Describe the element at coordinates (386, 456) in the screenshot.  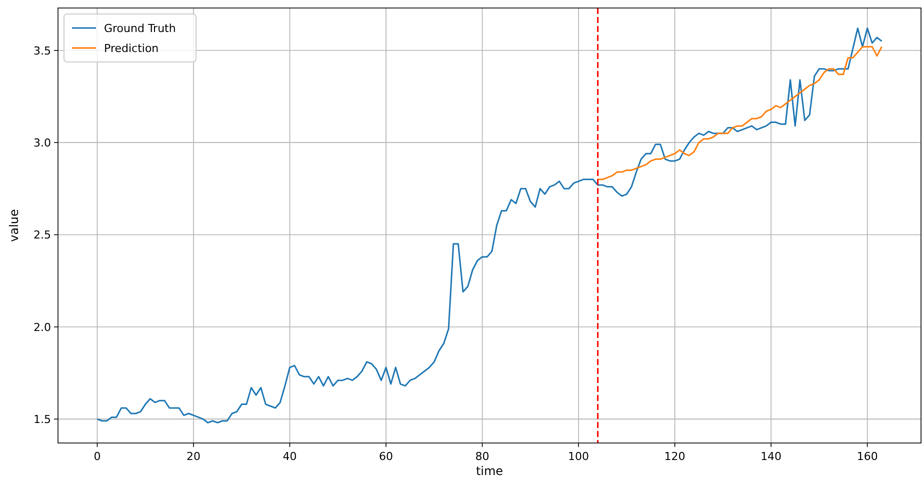
I see `x-tick-label: 60` at that location.